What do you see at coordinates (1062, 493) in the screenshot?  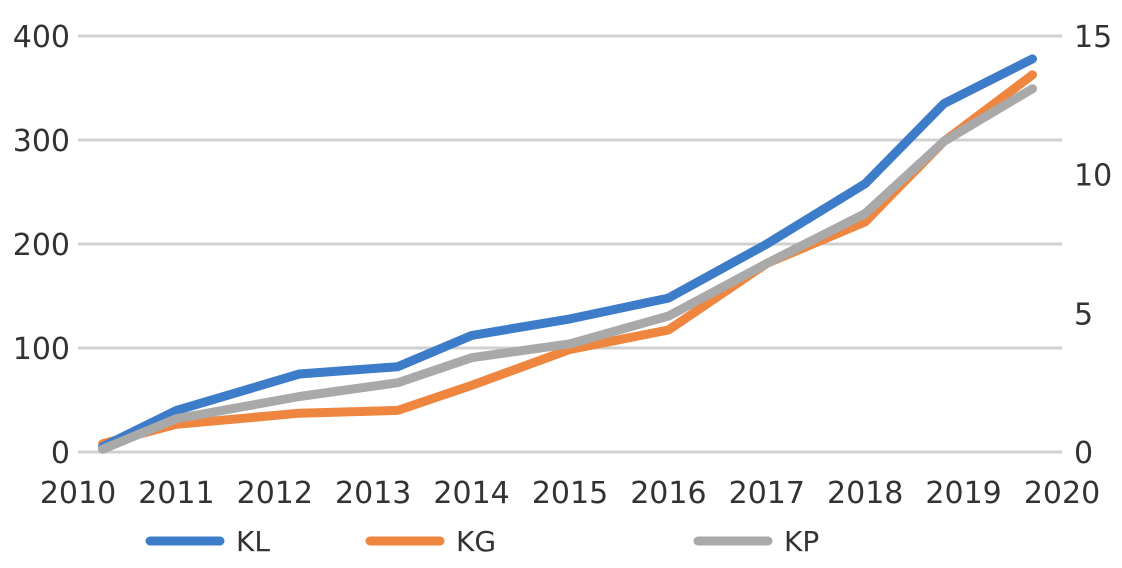 I see `x-tick-label: 2020` at bounding box center [1062, 493].